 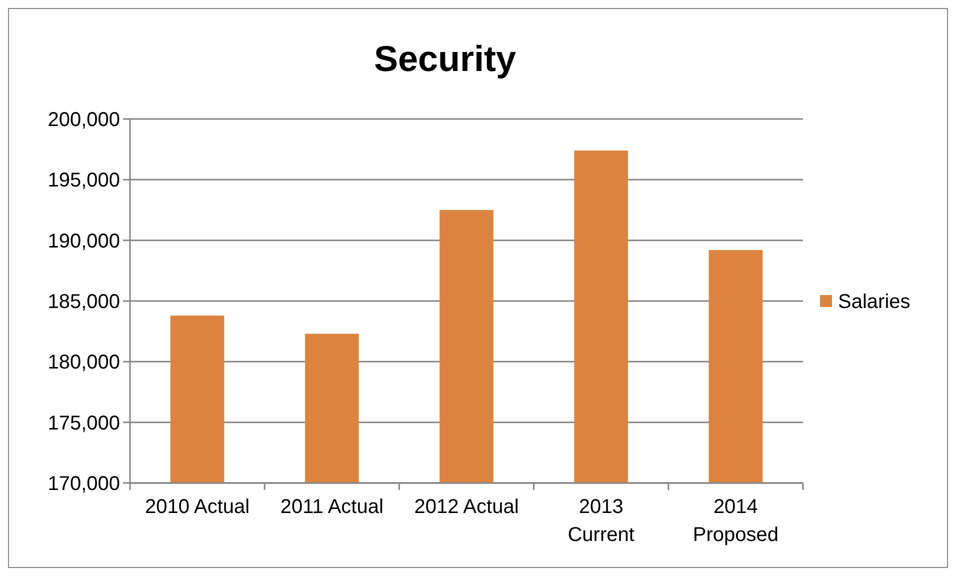 What do you see at coordinates (601, 521) in the screenshot?
I see `x-tick-label: 2013 Current` at bounding box center [601, 521].